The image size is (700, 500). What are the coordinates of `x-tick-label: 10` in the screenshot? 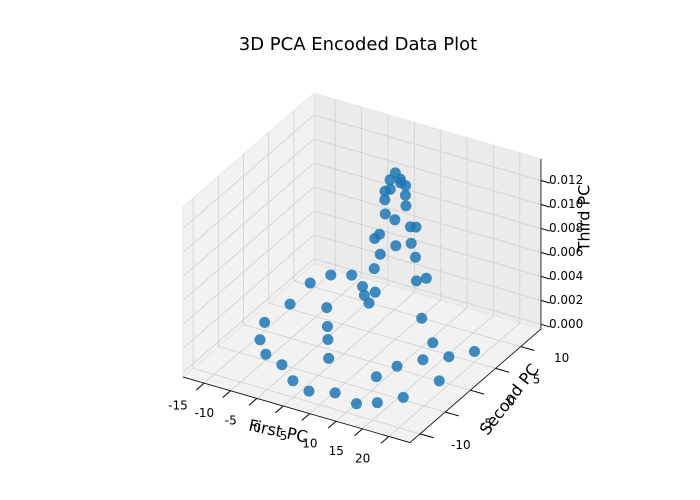 It's located at (309, 443).